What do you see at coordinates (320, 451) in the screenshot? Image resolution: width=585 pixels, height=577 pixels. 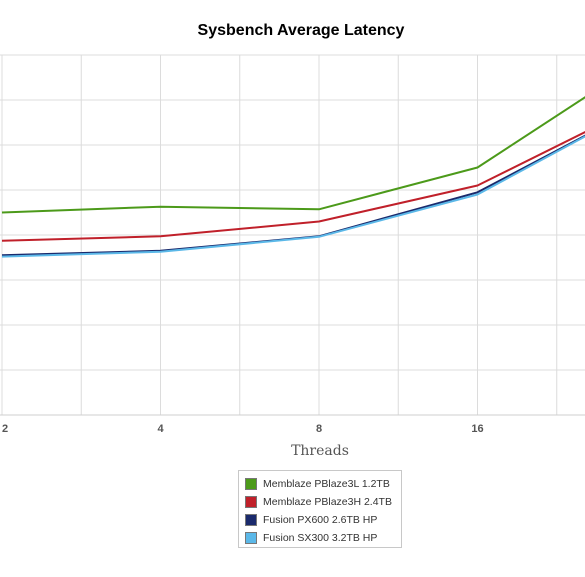 I see `x-axis-label: Threads` at bounding box center [320, 451].